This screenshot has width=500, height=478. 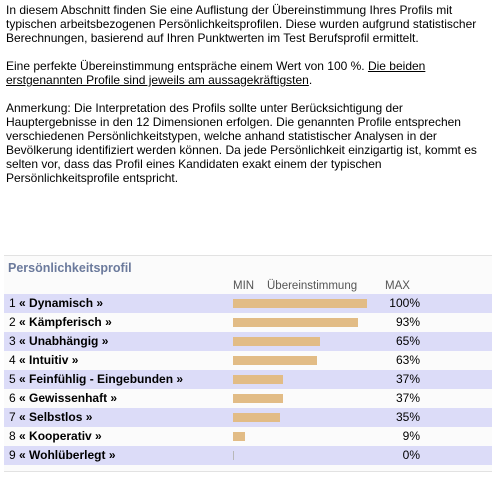 I want to click on profile-row-name: « Wohlüberlegt », so click(x=67, y=455).